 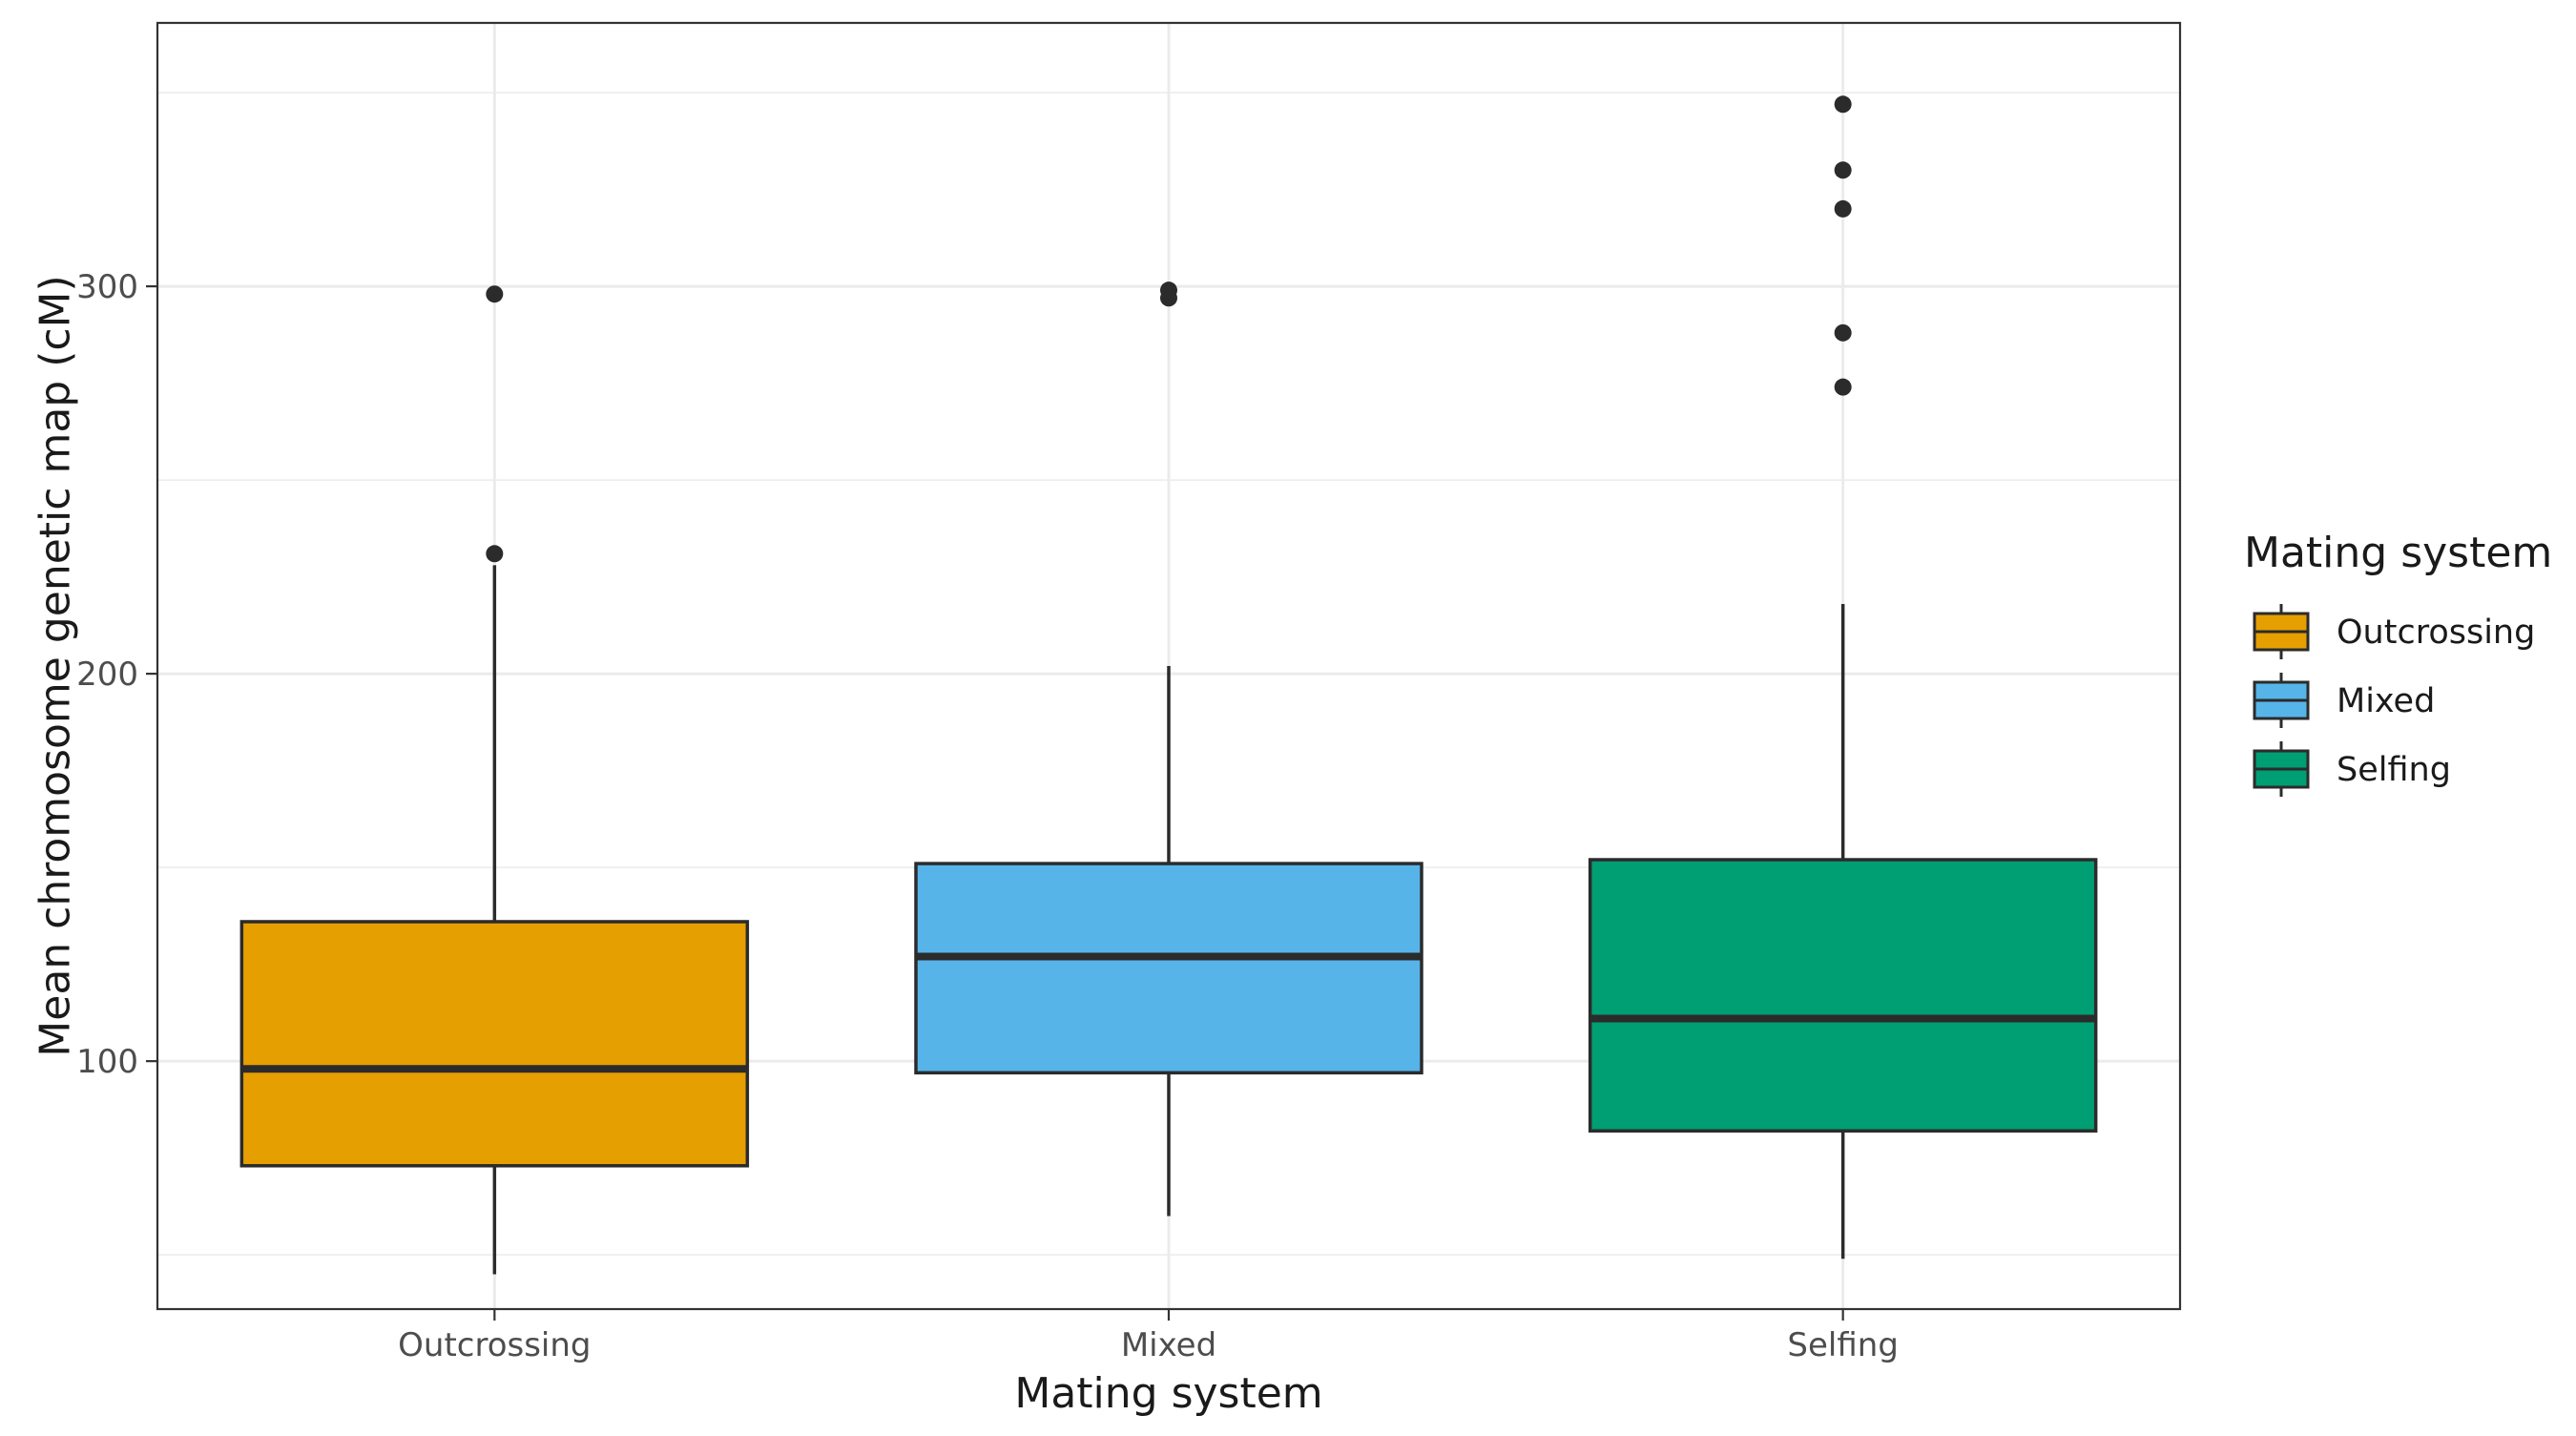 I want to click on x-tick-label: Selfing, so click(x=1843, y=1345).